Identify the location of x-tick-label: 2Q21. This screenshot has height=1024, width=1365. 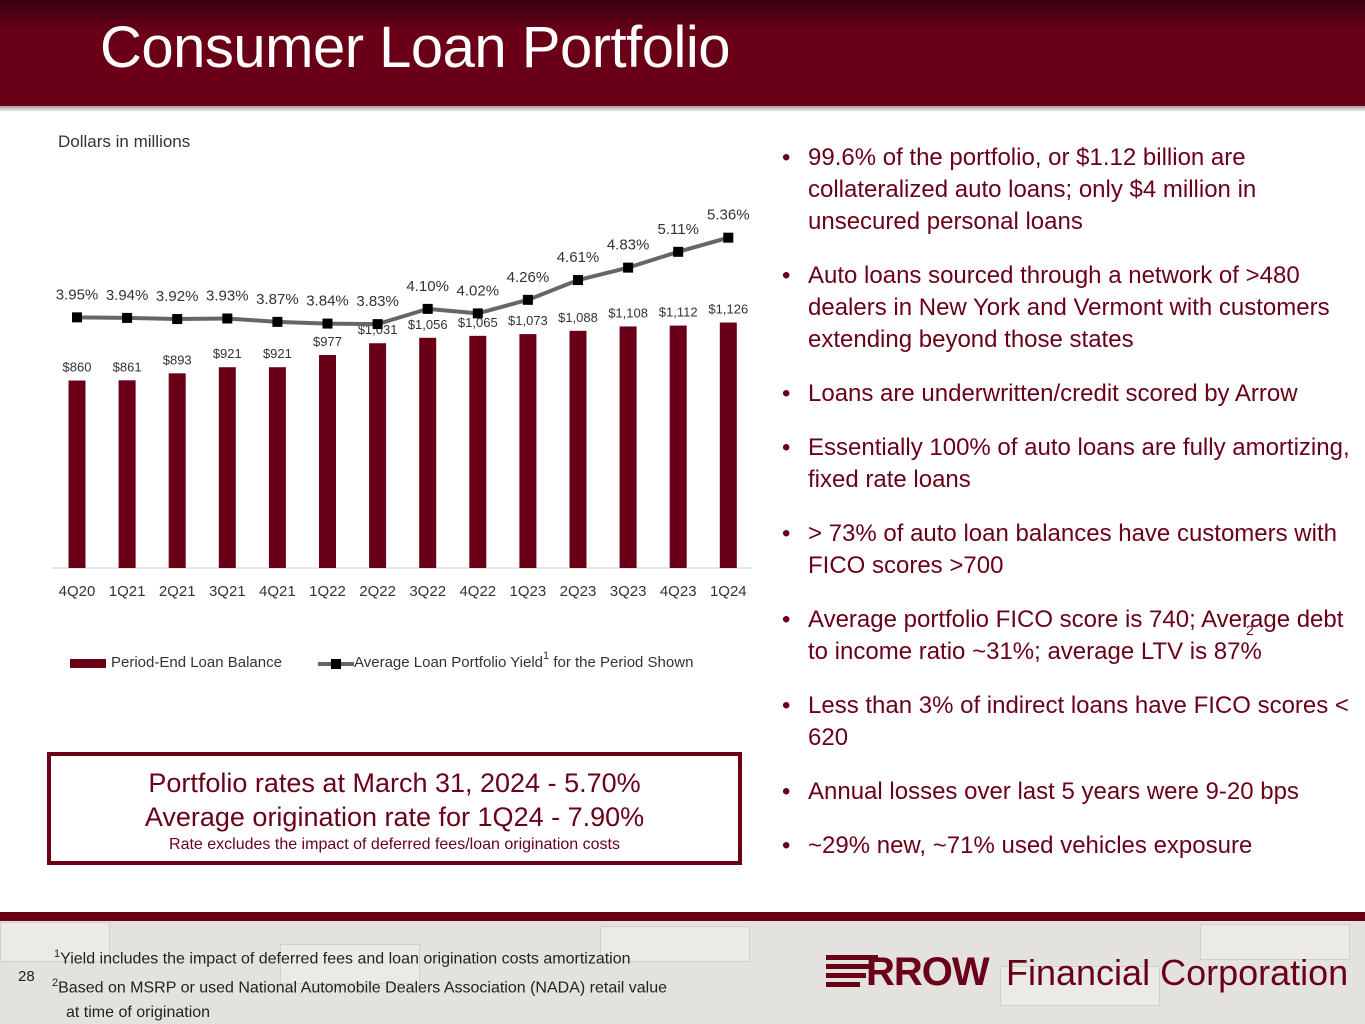
(177, 591).